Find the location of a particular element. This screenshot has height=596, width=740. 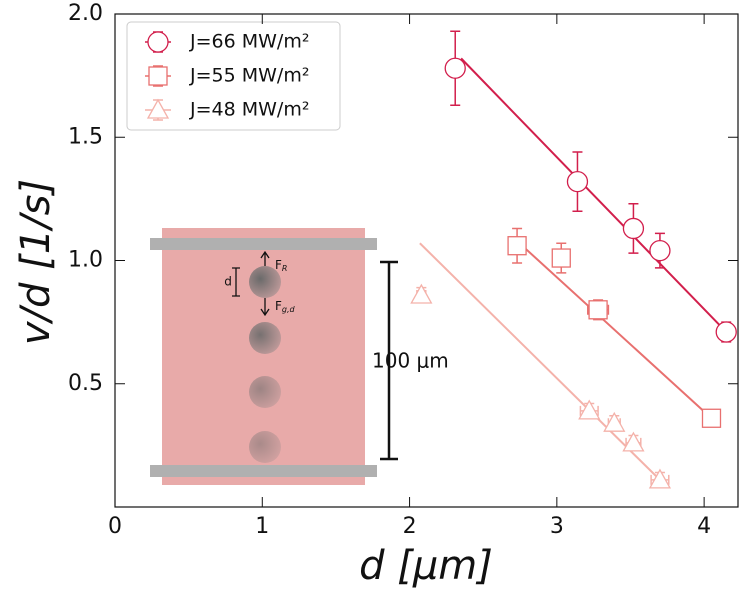

force-down-sub: g,d is located at coordinates (289, 309).